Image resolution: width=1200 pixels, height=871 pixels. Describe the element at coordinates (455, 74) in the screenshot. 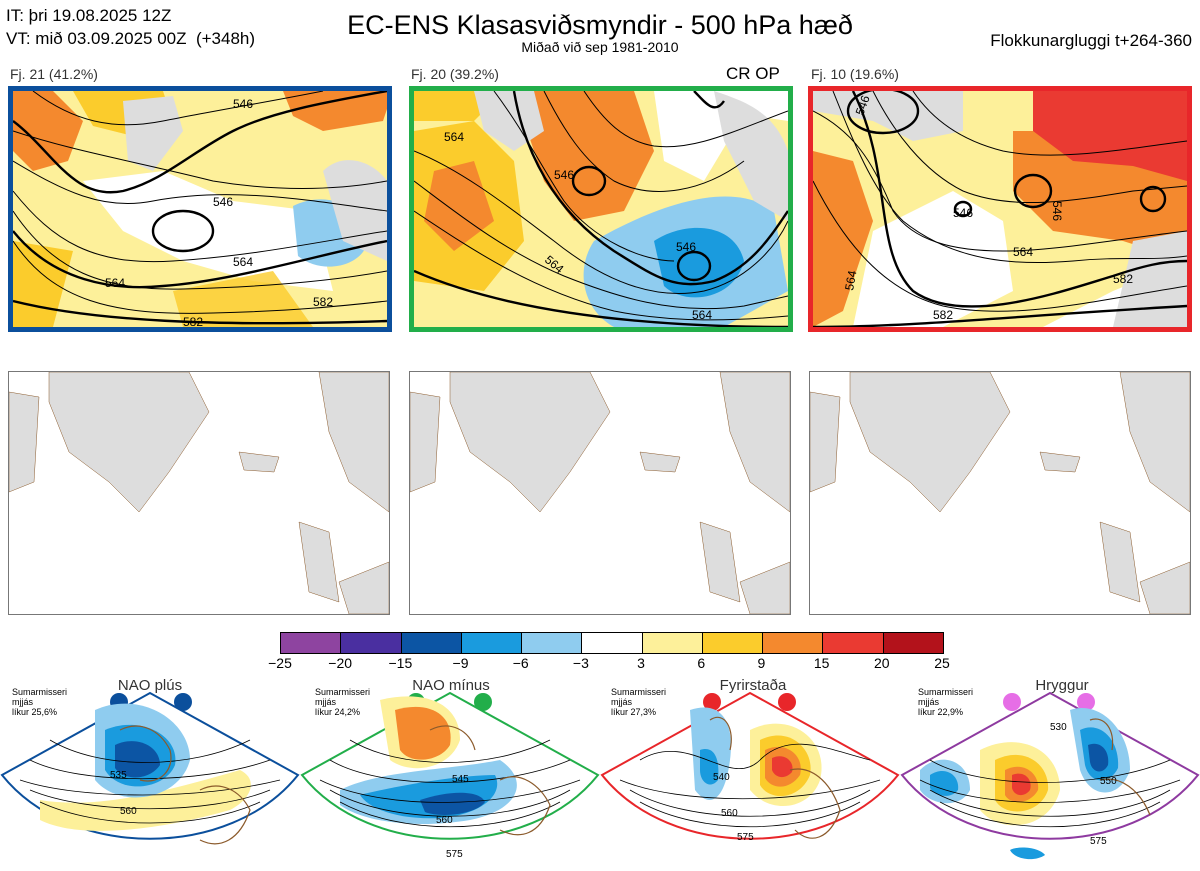

I see `cluster-2-label: Fj. 20 (39.2%)` at that location.